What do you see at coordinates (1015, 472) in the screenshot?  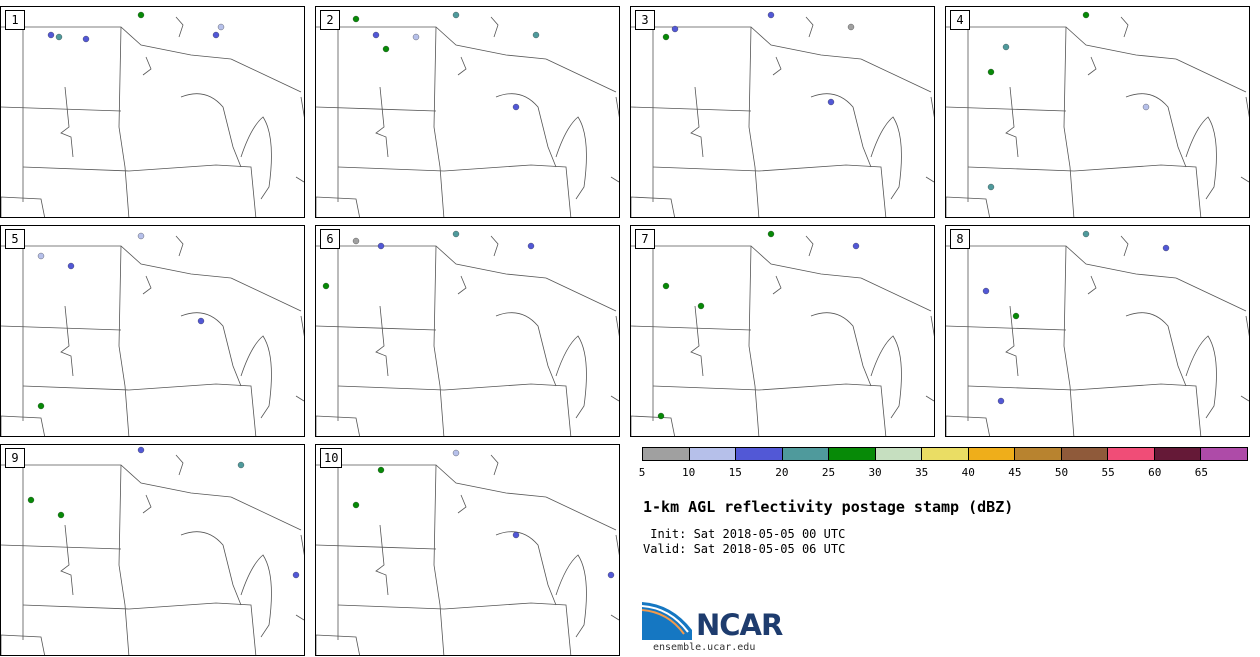 I see `colorbar-tick-label: 45` at bounding box center [1015, 472].